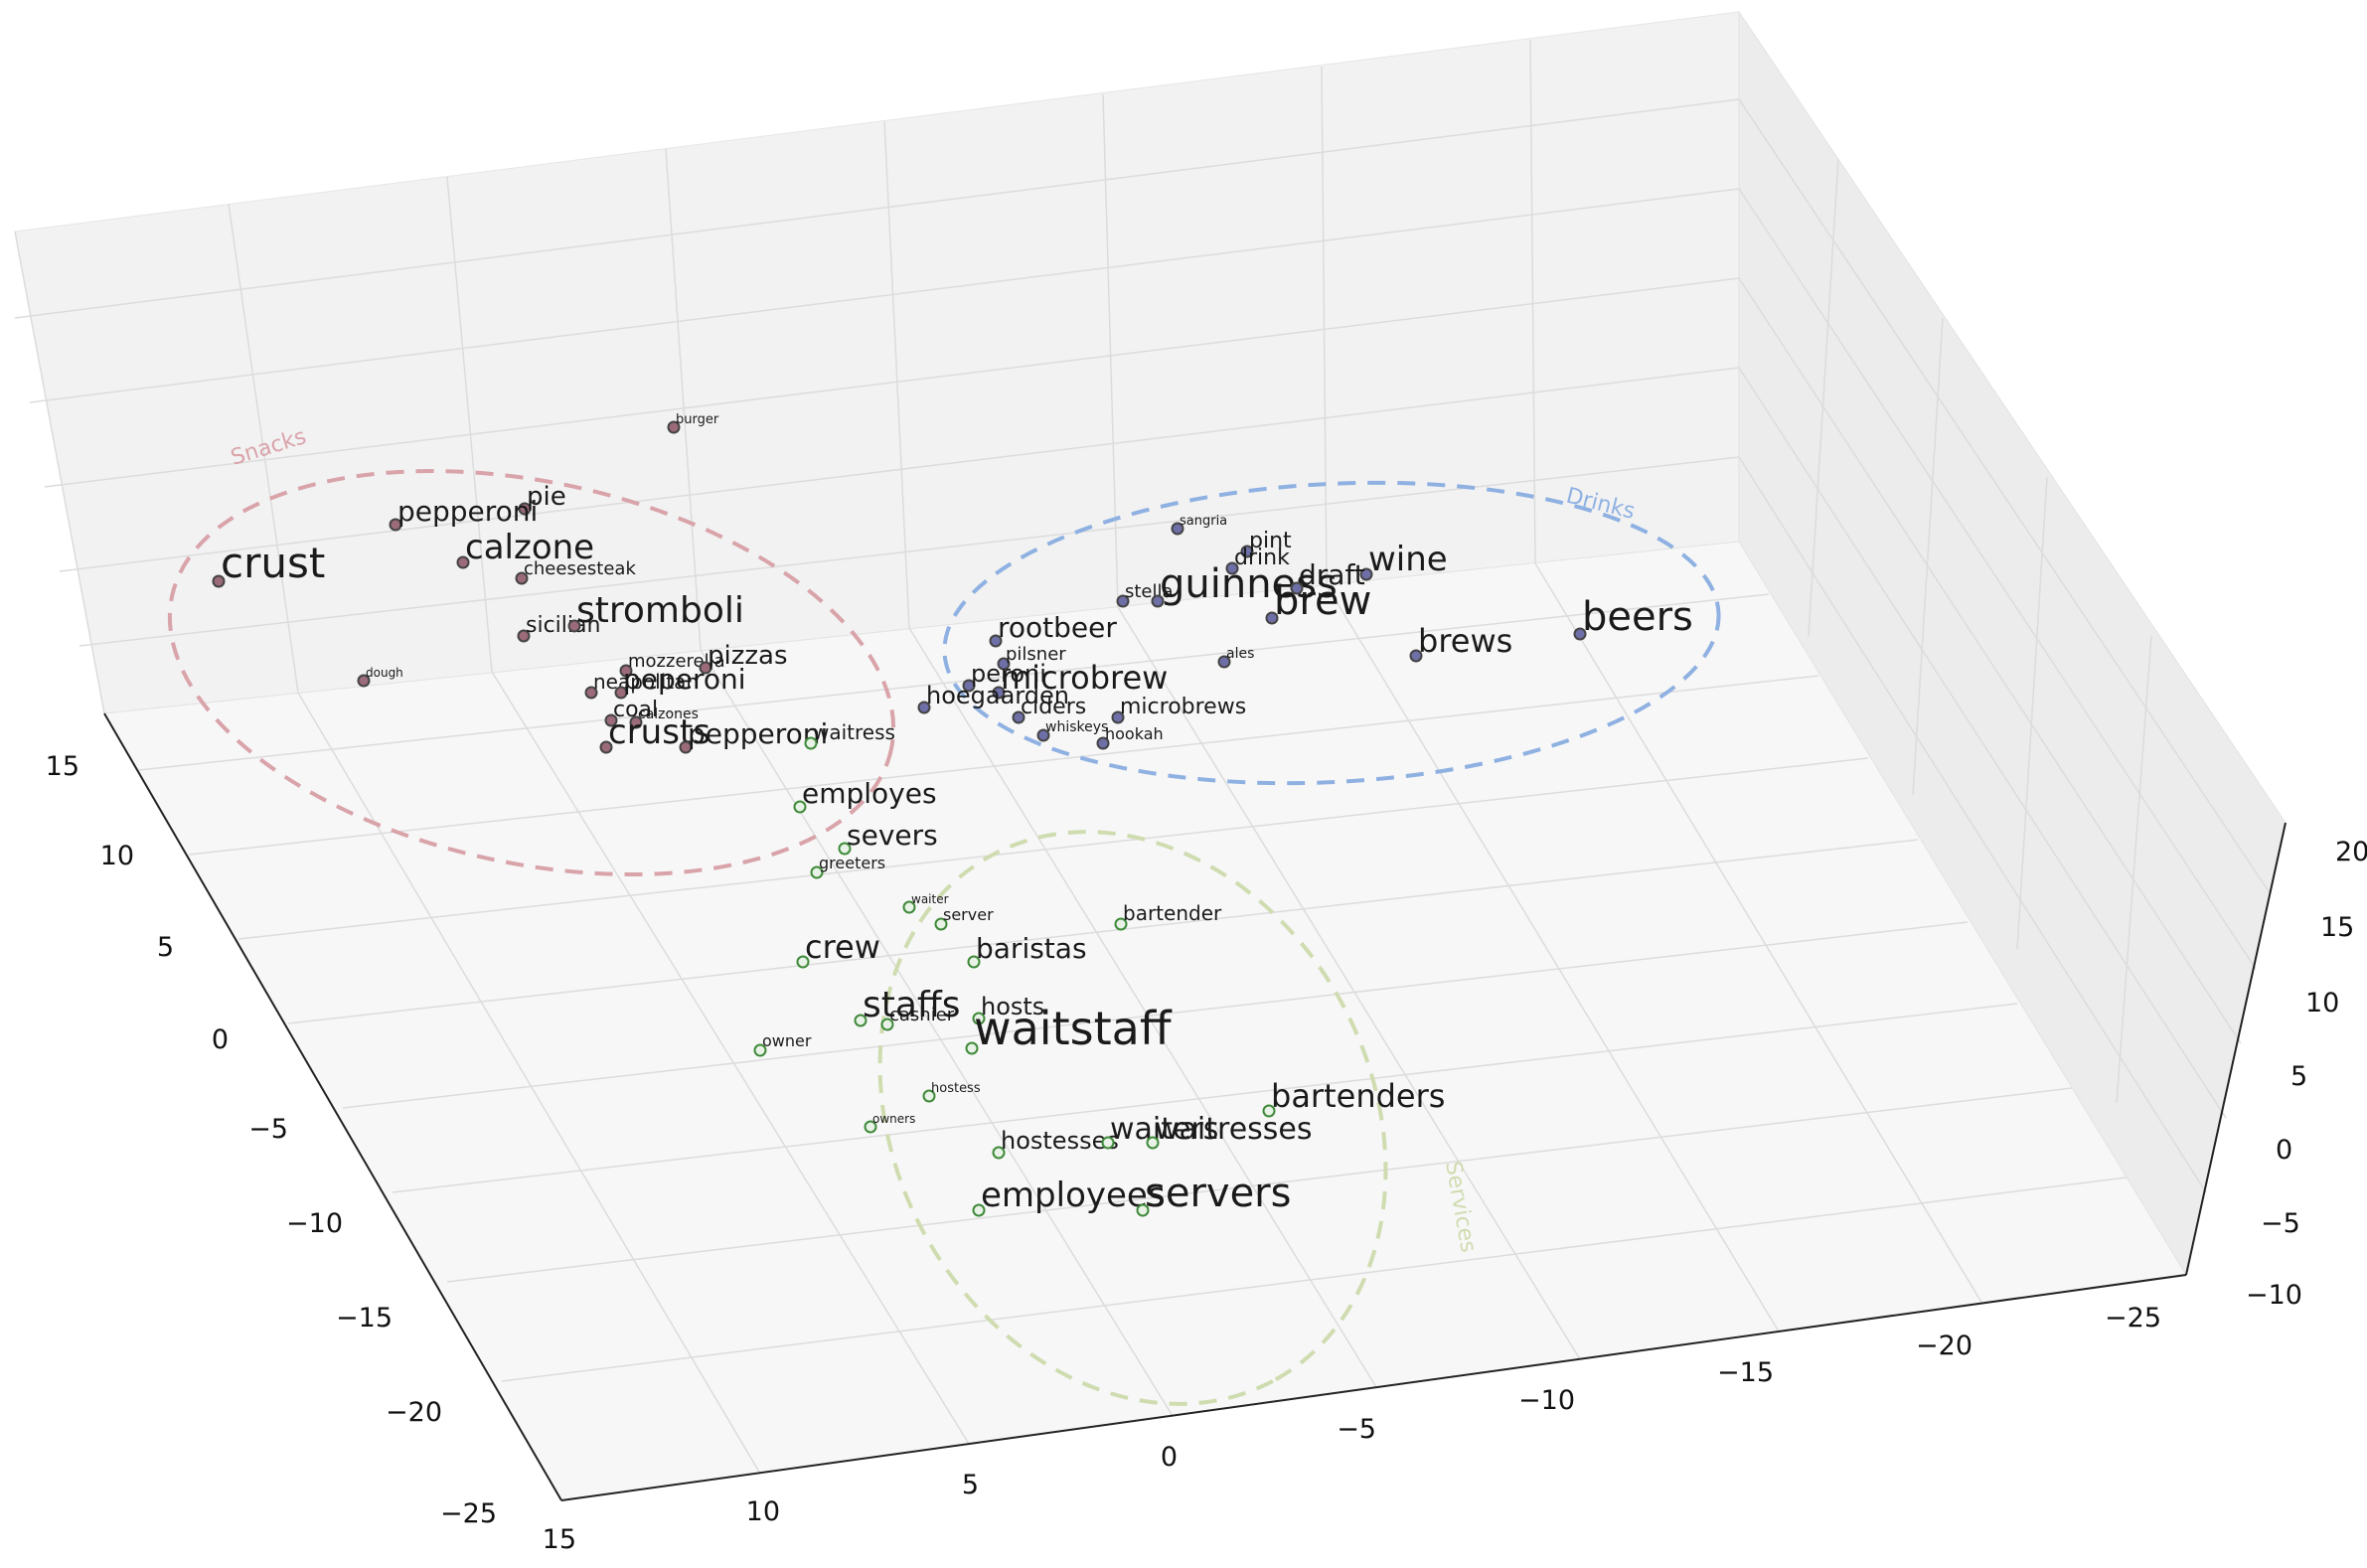 The height and width of the screenshot is (1568, 2367). What do you see at coordinates (332, 1106) in the screenshot?
I see `axis-line-x` at bounding box center [332, 1106].